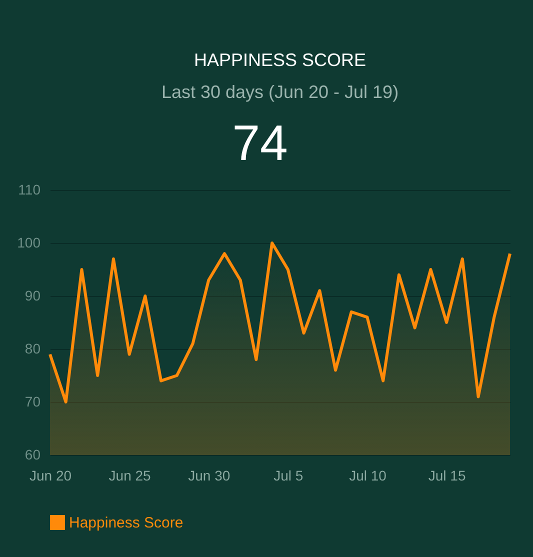  Describe the element at coordinates (280, 60) in the screenshot. I see `chart-title: HAPPINESS SCORE` at that location.